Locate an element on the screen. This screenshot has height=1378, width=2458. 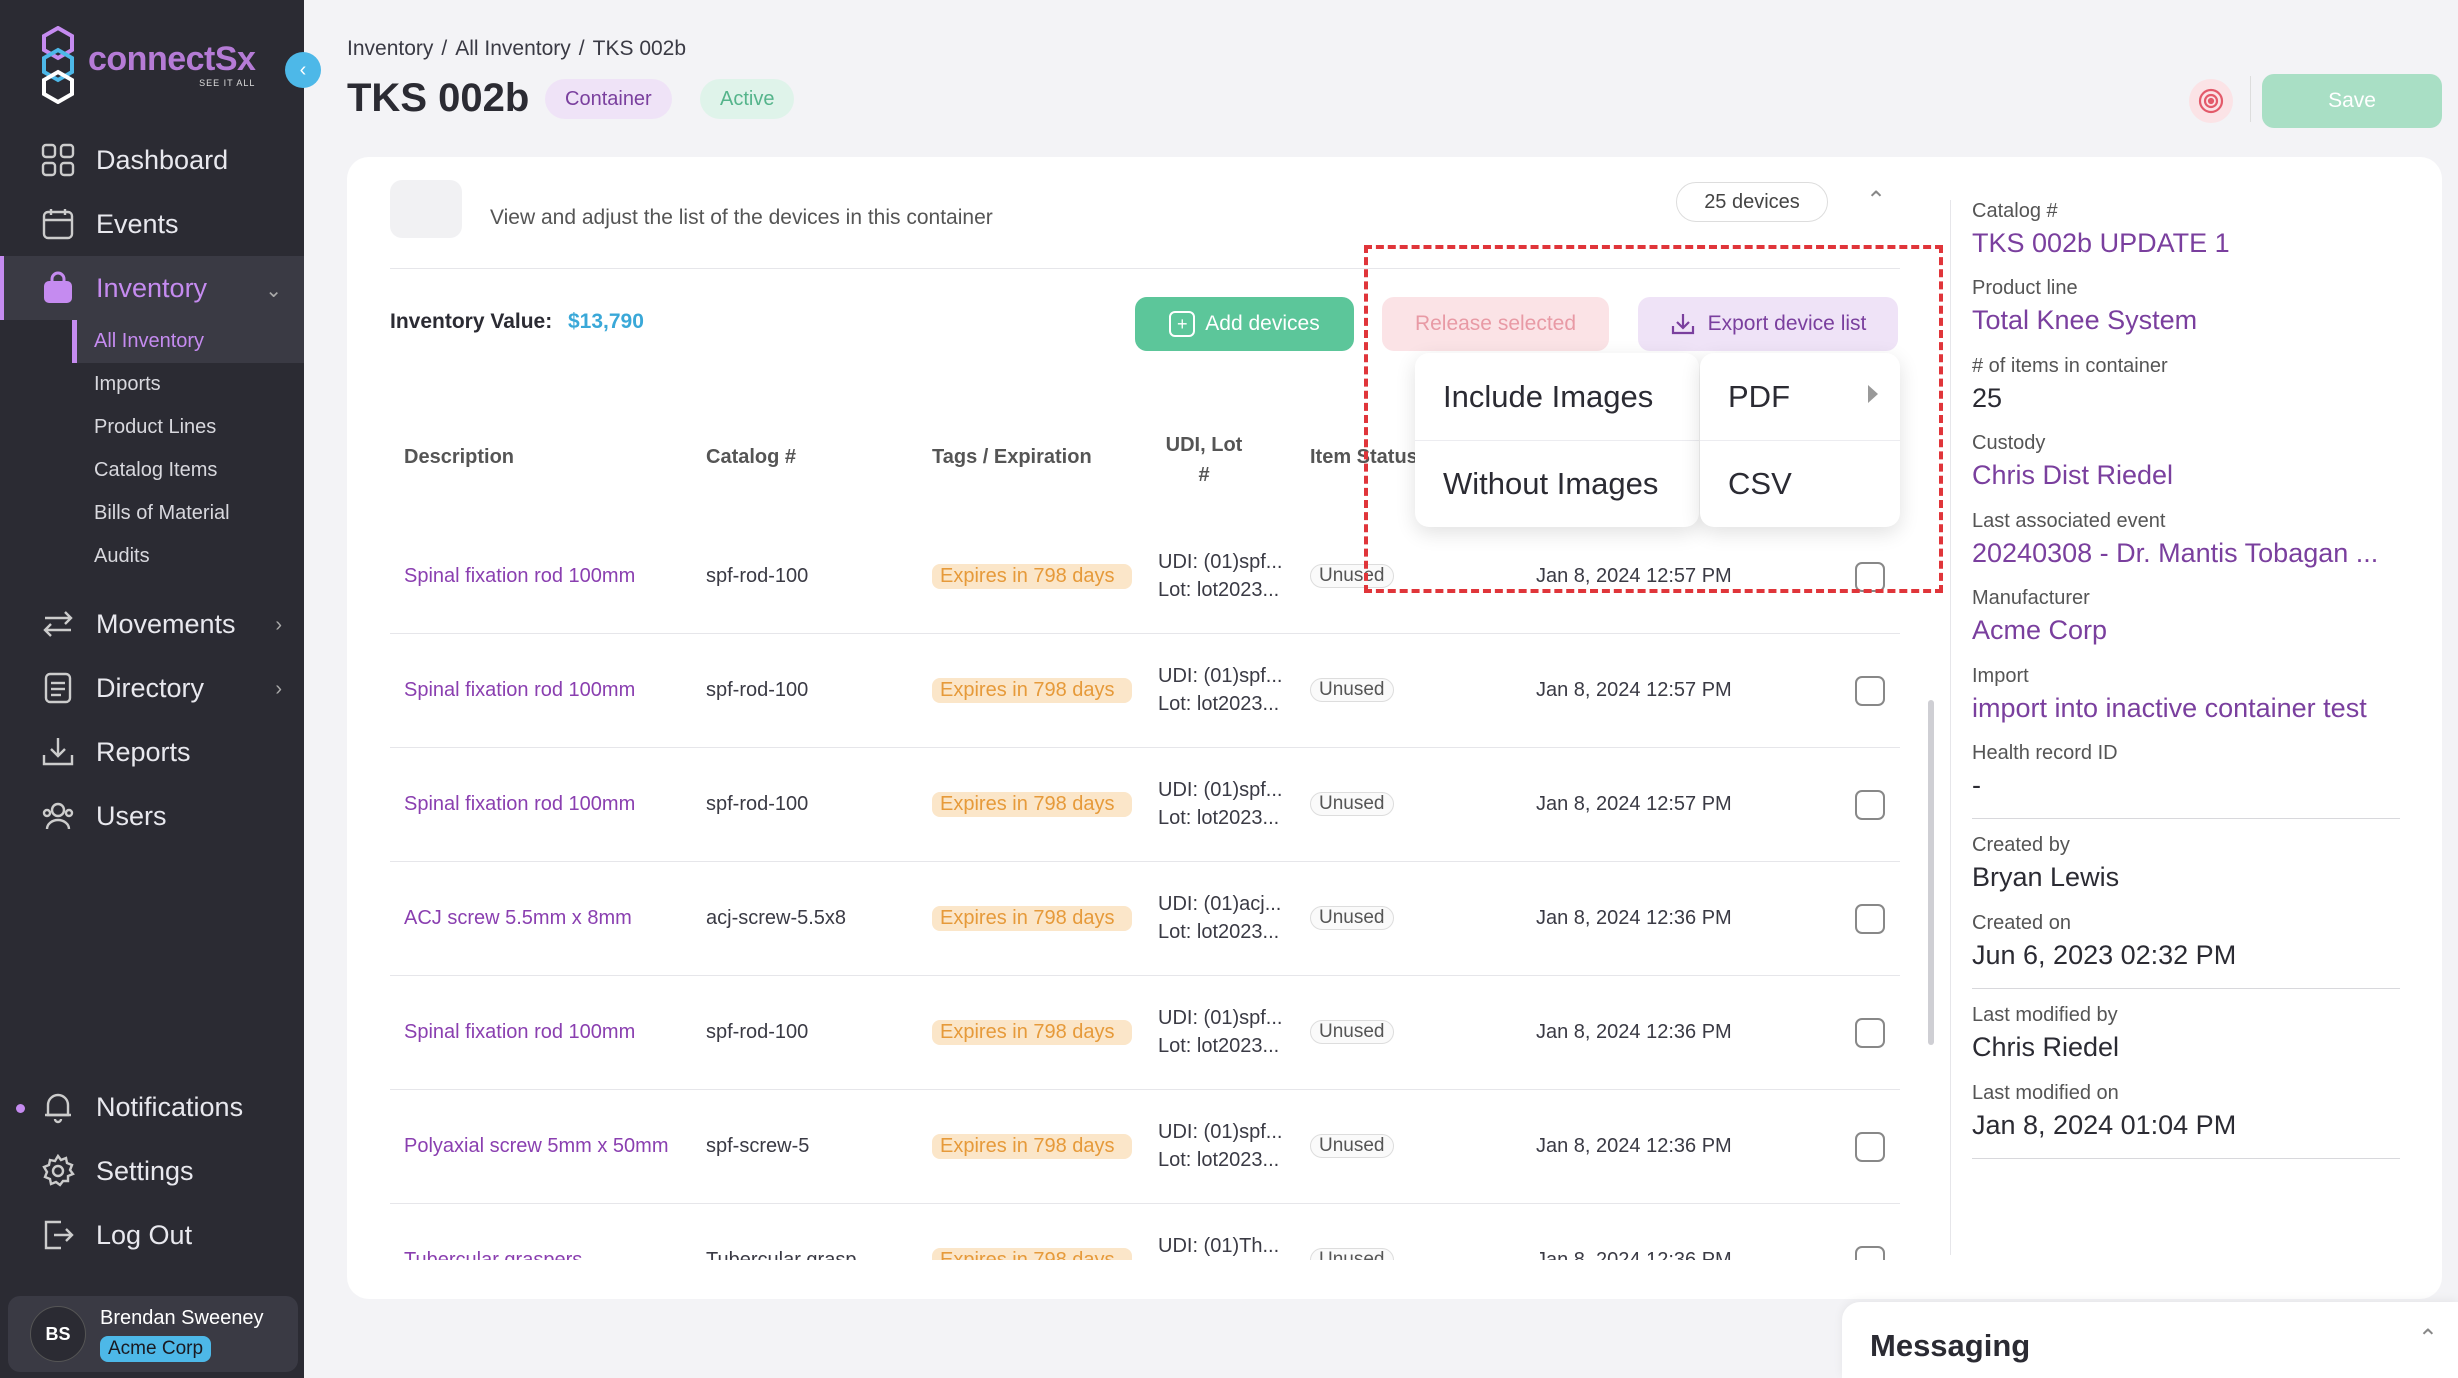
bag-icon is located at coordinates (58, 288).